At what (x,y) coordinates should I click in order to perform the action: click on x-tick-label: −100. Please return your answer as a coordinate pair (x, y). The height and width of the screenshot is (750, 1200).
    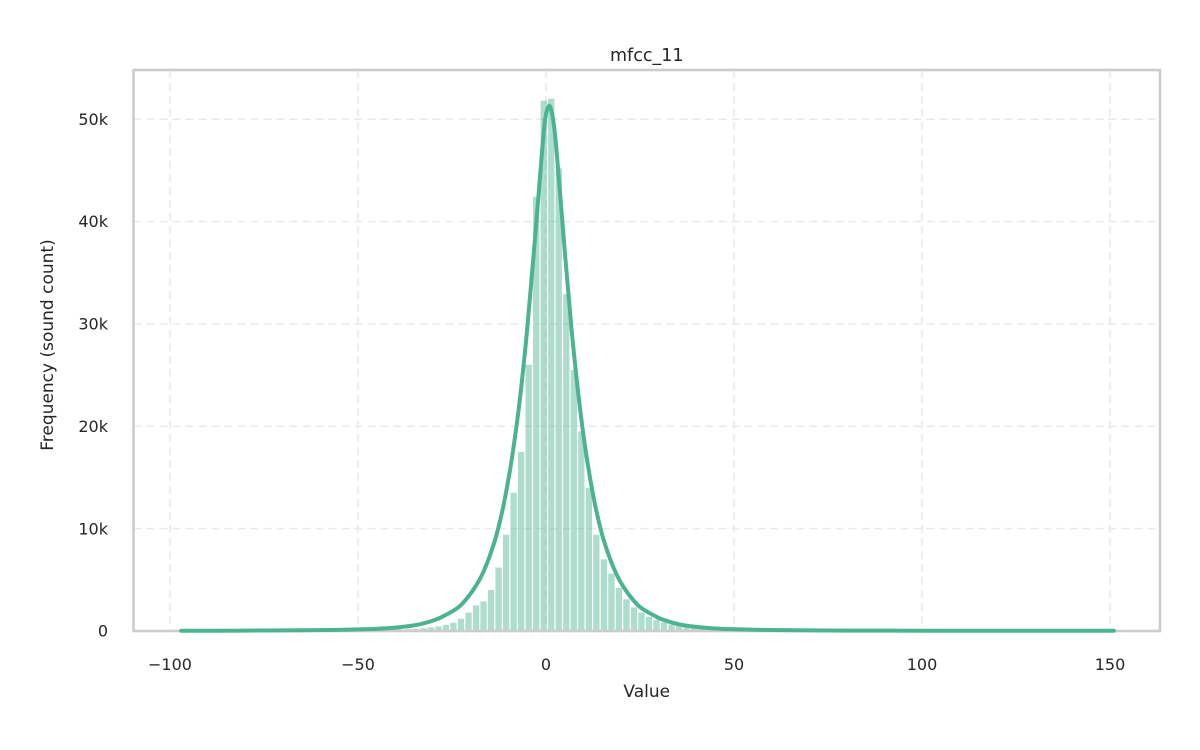
    Looking at the image, I should click on (170, 664).